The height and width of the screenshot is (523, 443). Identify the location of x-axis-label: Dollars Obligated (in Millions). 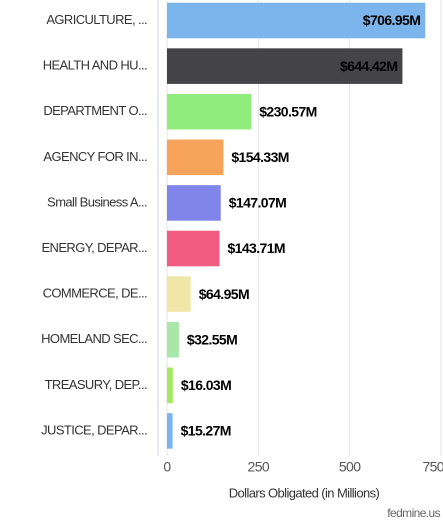
(304, 492).